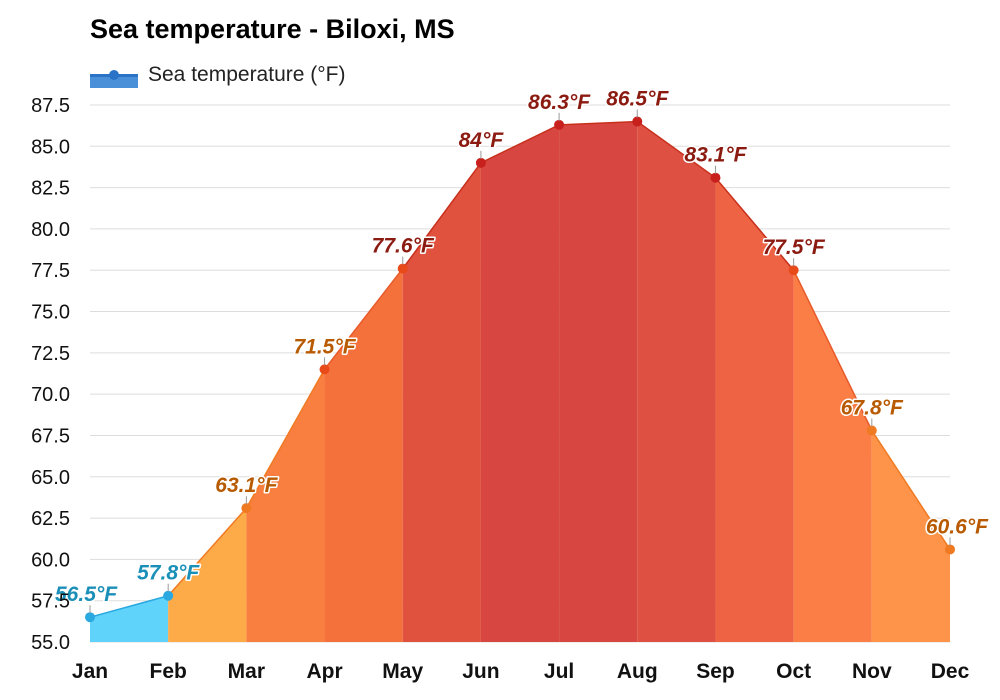  I want to click on area-segment-sep, so click(754, 409).